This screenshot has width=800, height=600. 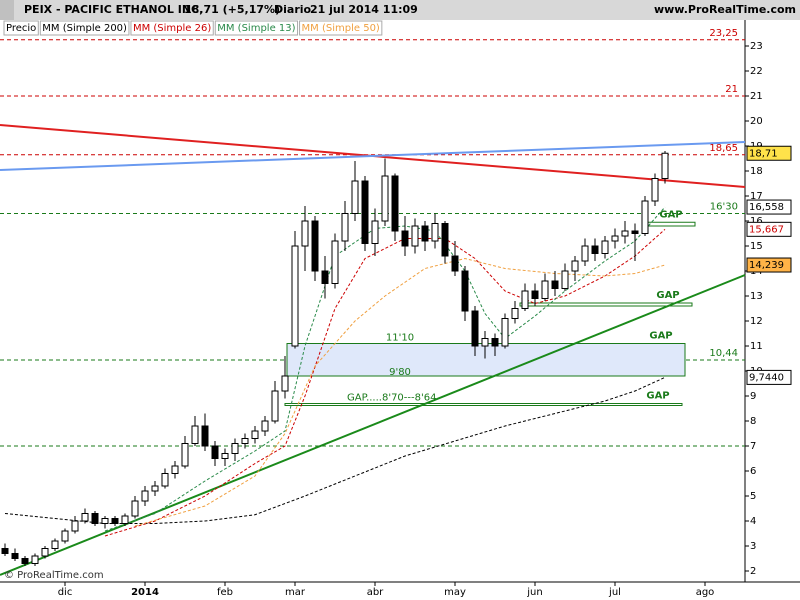 I want to click on header-icon, so click(x=7, y=10).